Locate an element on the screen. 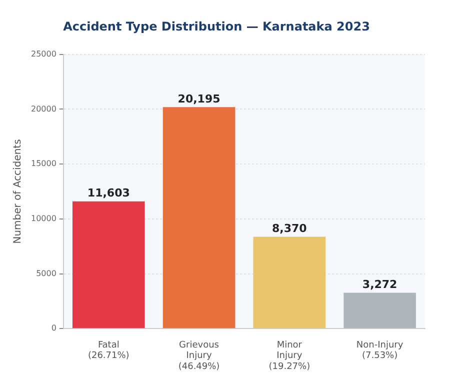 Image resolution: width=463 pixels, height=383 pixels. x-tick-label: Non-Injury (7.53%) is located at coordinates (380, 351).